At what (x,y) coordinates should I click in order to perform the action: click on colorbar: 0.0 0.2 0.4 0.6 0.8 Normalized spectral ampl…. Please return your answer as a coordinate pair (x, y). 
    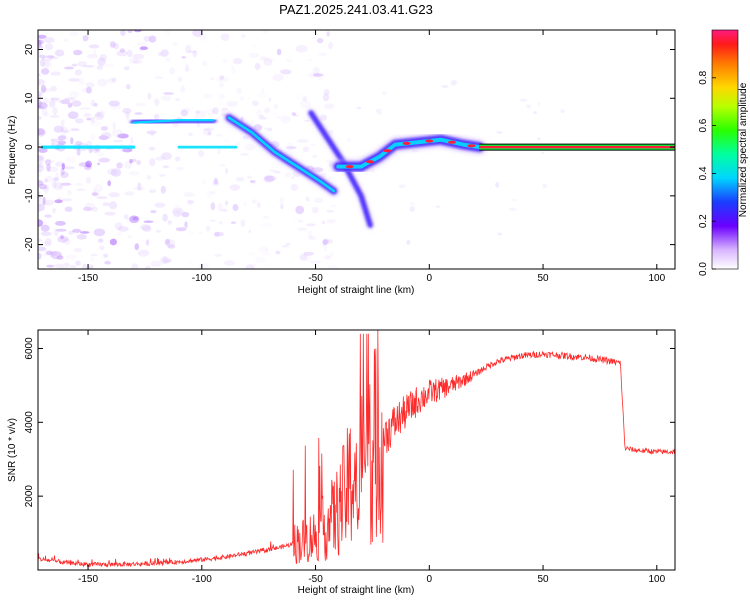
    Looking at the image, I should click on (723, 152).